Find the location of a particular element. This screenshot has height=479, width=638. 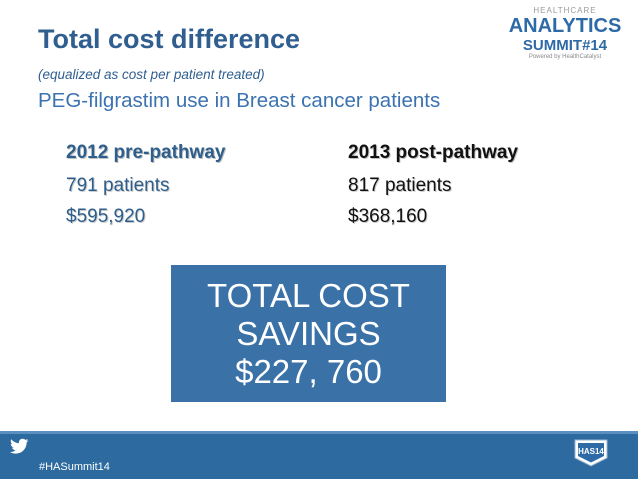

footer-bar is located at coordinates (319, 455).